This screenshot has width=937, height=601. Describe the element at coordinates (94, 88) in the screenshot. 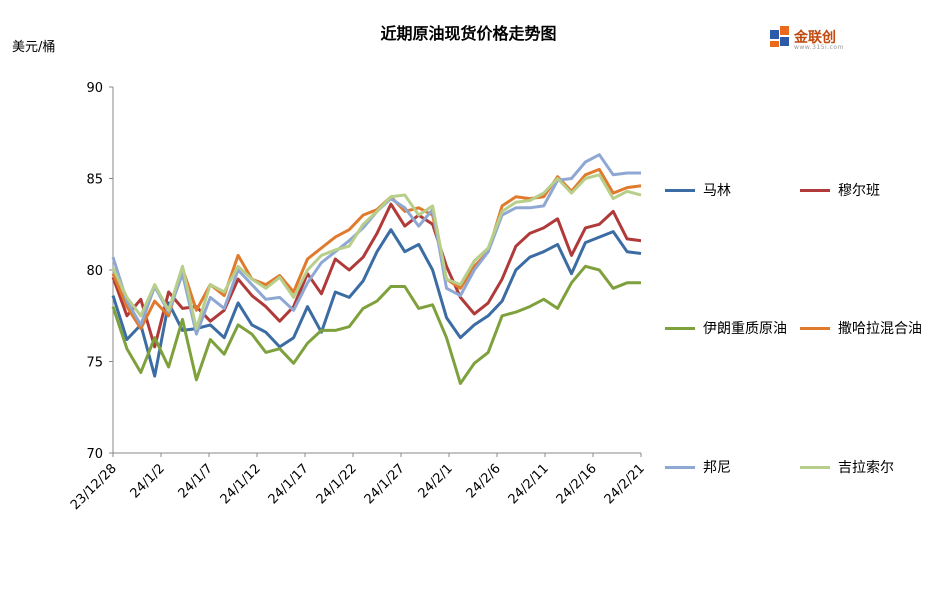

I see `y-tick-label: 90` at that location.